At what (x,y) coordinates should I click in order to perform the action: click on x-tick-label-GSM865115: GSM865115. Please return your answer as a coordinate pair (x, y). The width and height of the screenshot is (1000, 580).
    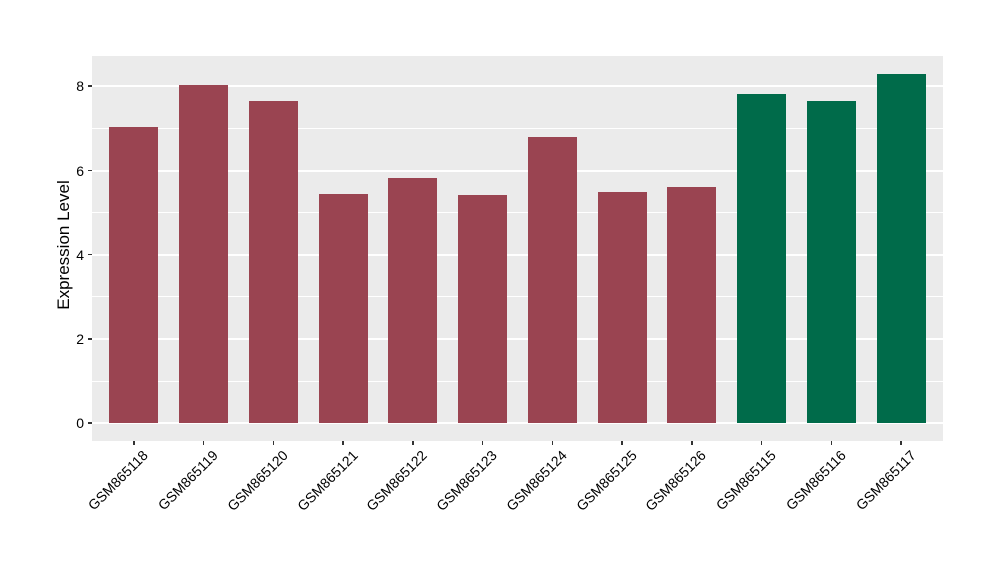
    Looking at the image, I should click on (745, 480).